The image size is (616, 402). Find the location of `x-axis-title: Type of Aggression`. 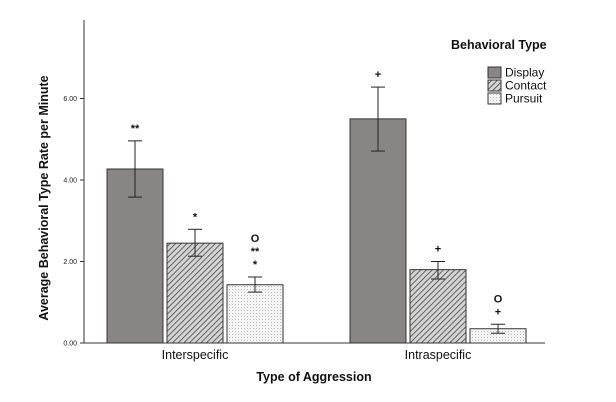

x-axis-title: Type of Aggression is located at coordinates (313, 377).